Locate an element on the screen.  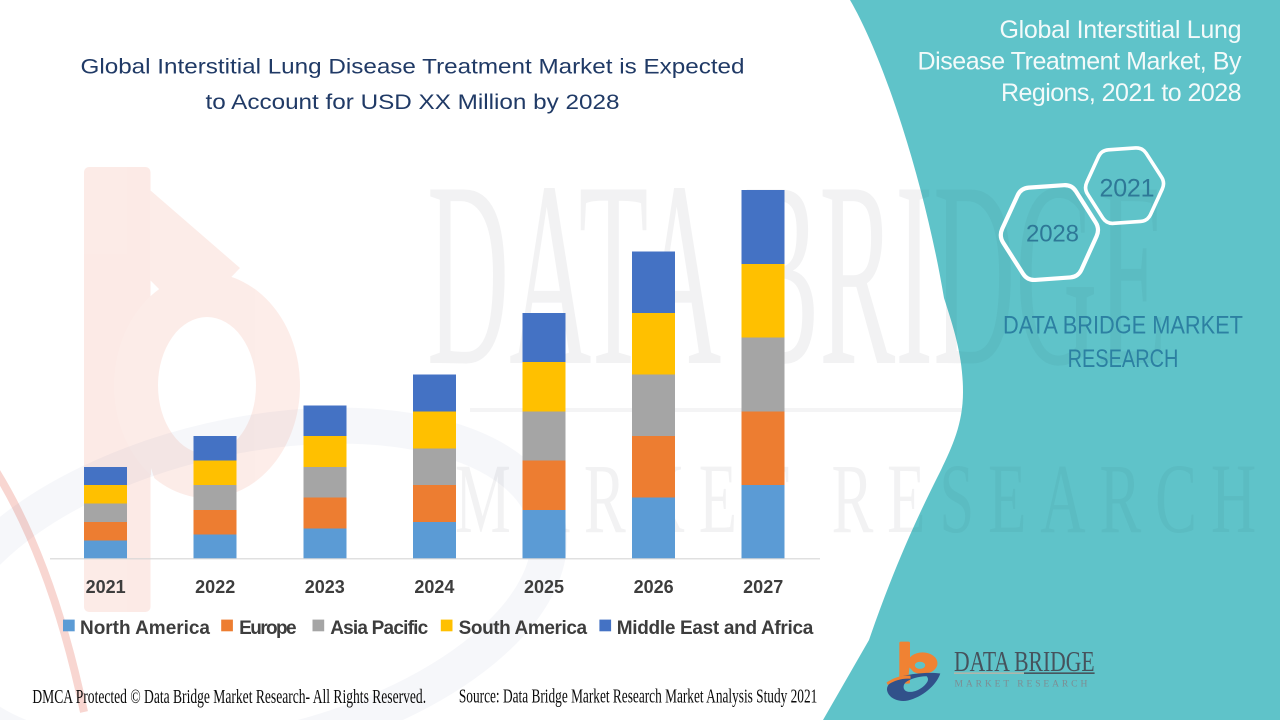
svg-text:to Account for USD XX Million: to Account for USD XX Million by 2028 is located at coordinates (413, 102).